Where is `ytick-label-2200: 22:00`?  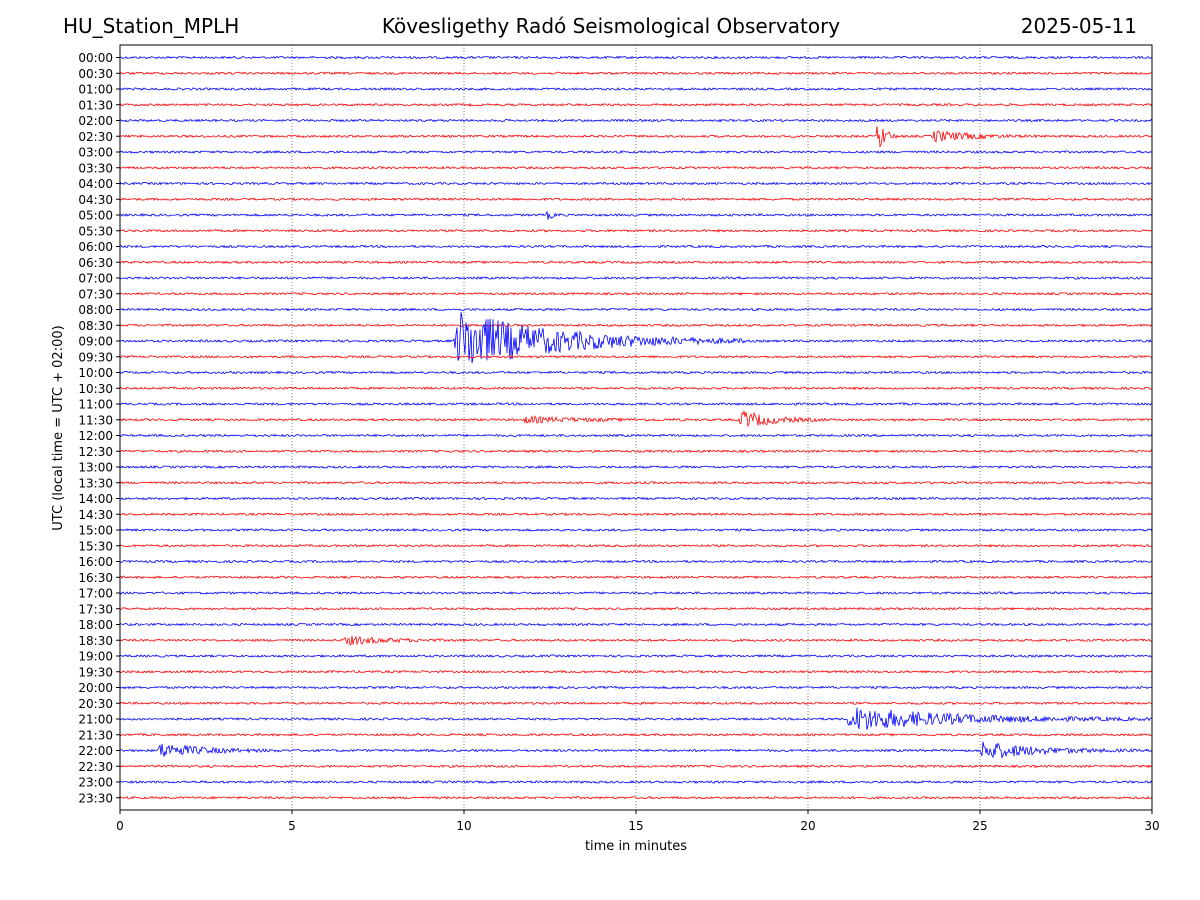 ytick-label-2200: 22:00 is located at coordinates (95, 751).